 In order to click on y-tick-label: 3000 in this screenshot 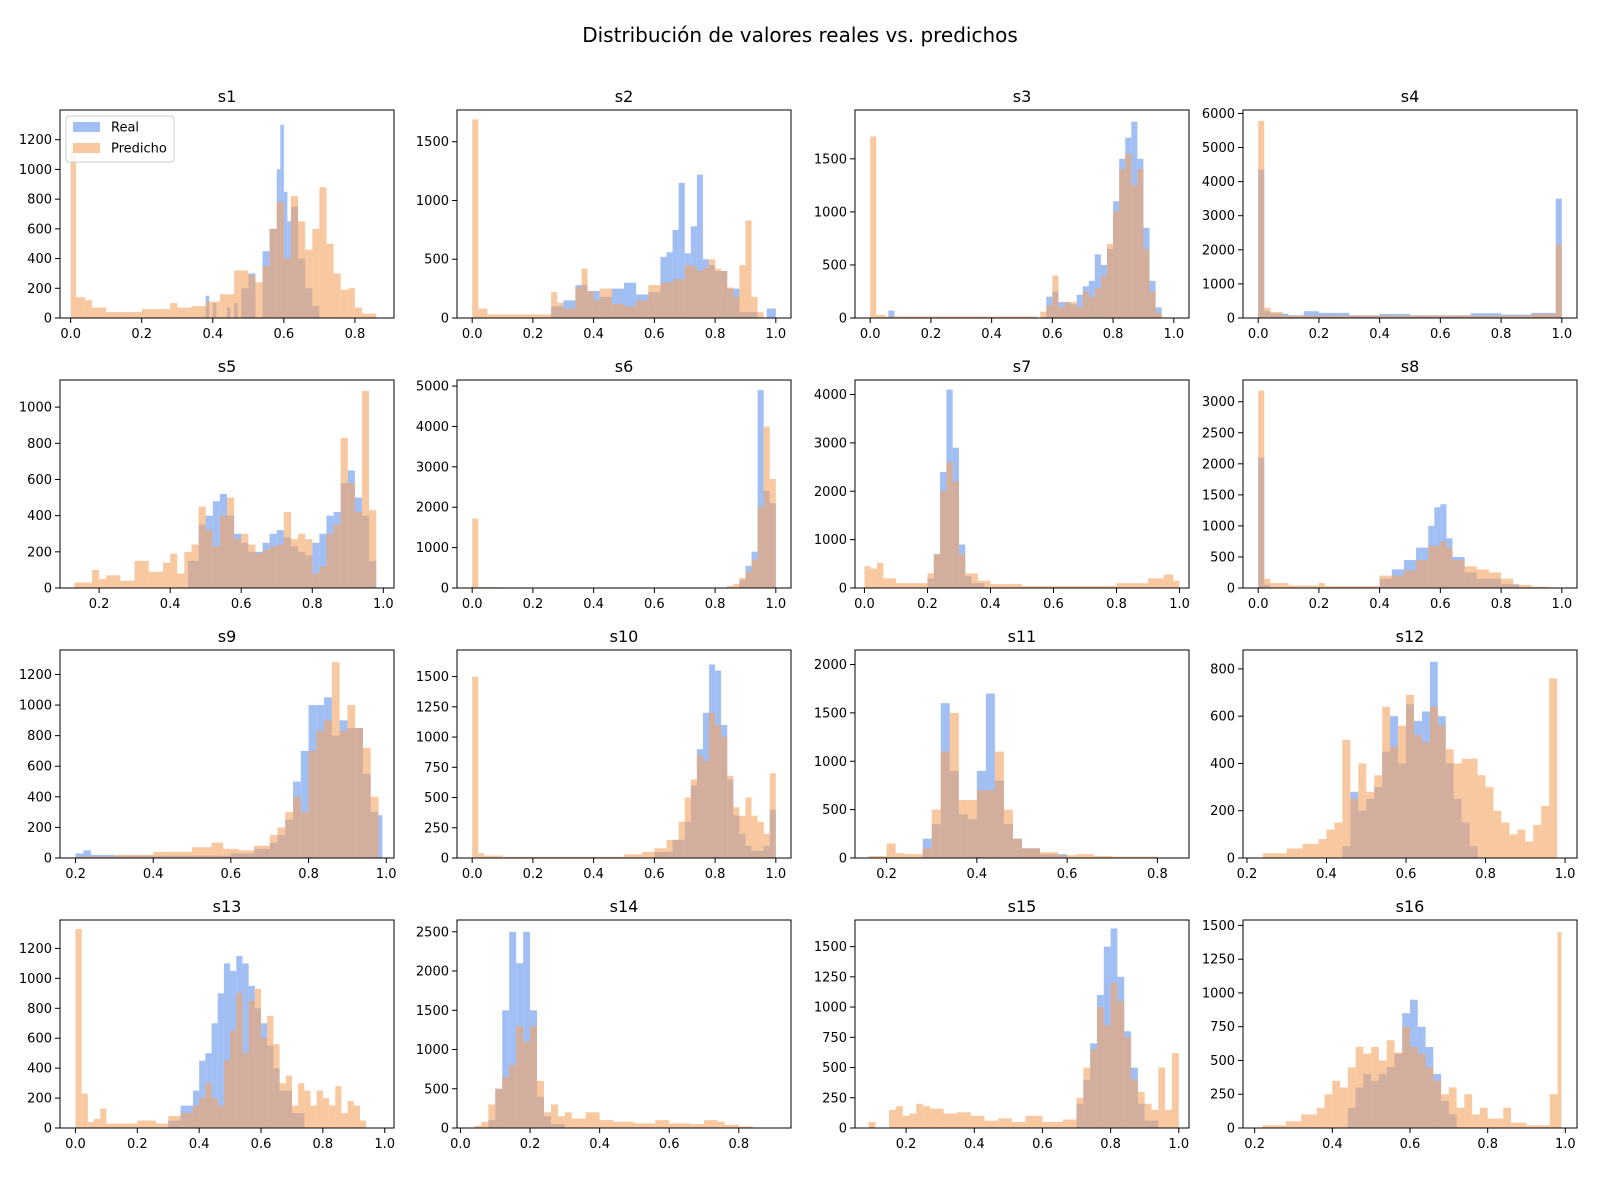, I will do `click(432, 467)`.